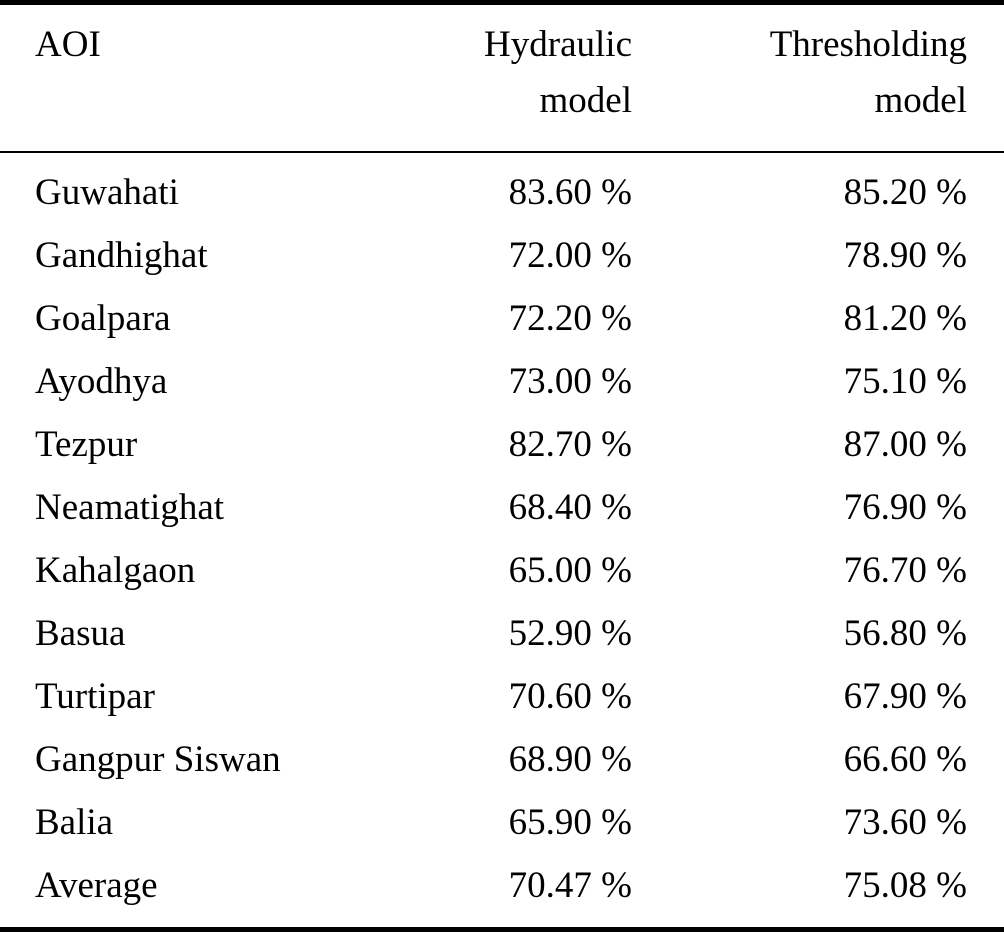 The image size is (1004, 932). Describe the element at coordinates (130, 507) in the screenshot. I see `aoi-cell: Neamatighat` at that location.